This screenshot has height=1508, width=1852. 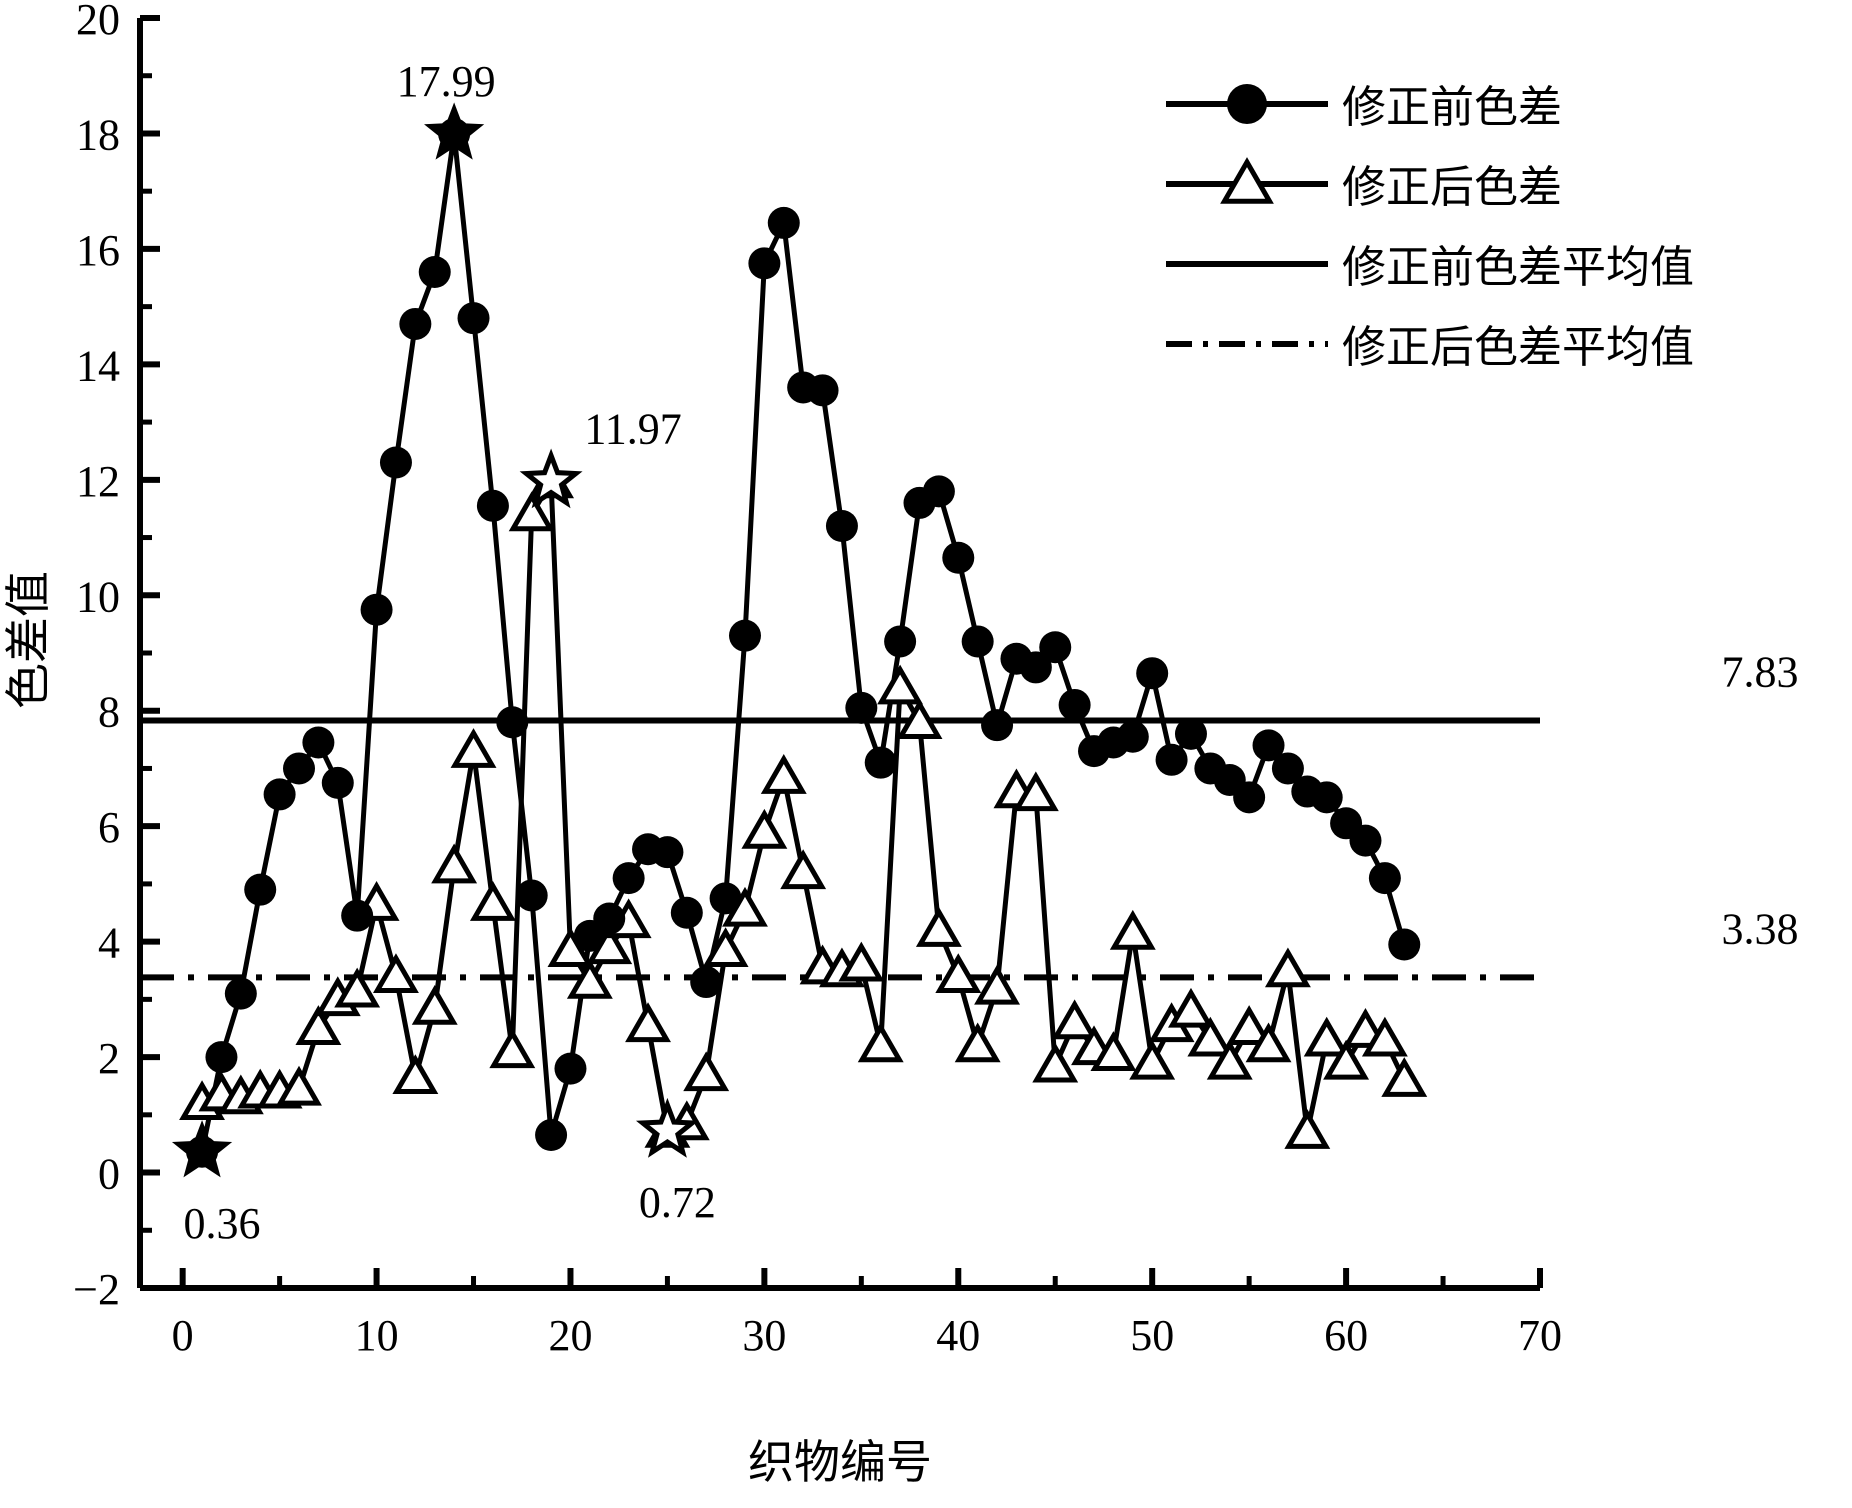 What do you see at coordinates (1540, 1335) in the screenshot?
I see `x-tick-label: 70` at bounding box center [1540, 1335].